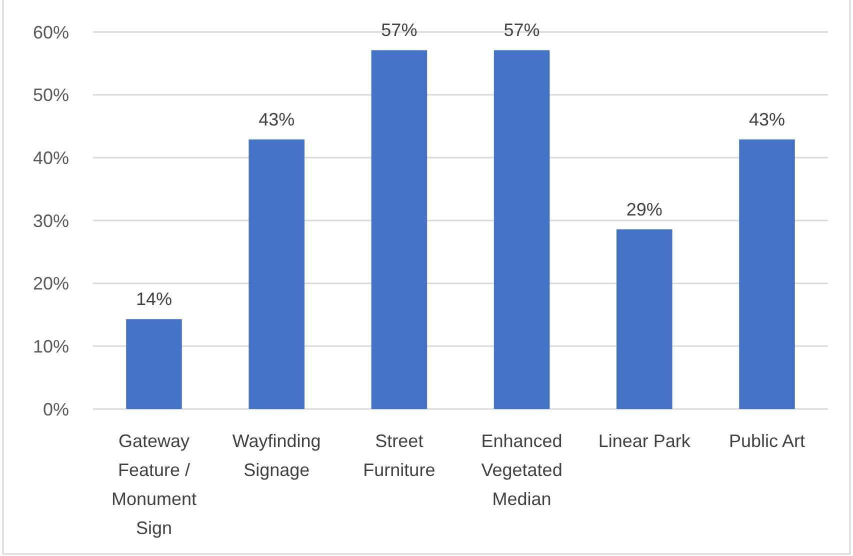 This screenshot has width=853, height=556. Describe the element at coordinates (50, 95) in the screenshot. I see `y-tick-label: 50%` at that location.